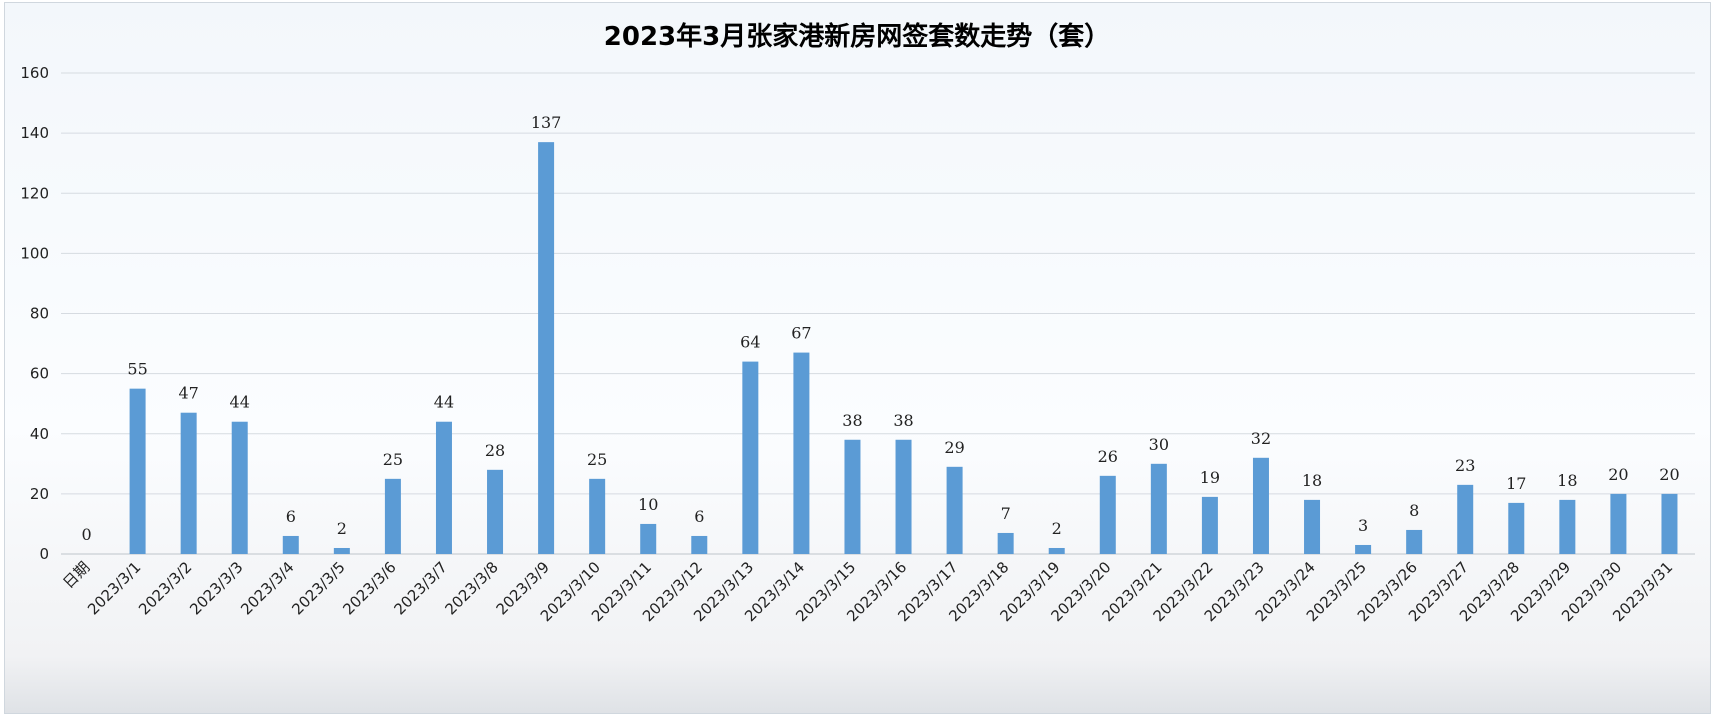  What do you see at coordinates (318, 588) in the screenshot?
I see `x-tick-label: 2023/3/5` at bounding box center [318, 588].